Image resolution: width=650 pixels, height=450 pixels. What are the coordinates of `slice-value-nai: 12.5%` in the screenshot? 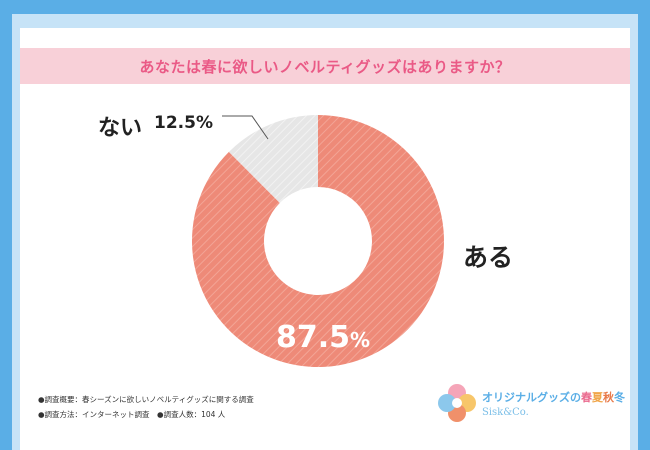 It's located at (183, 123).